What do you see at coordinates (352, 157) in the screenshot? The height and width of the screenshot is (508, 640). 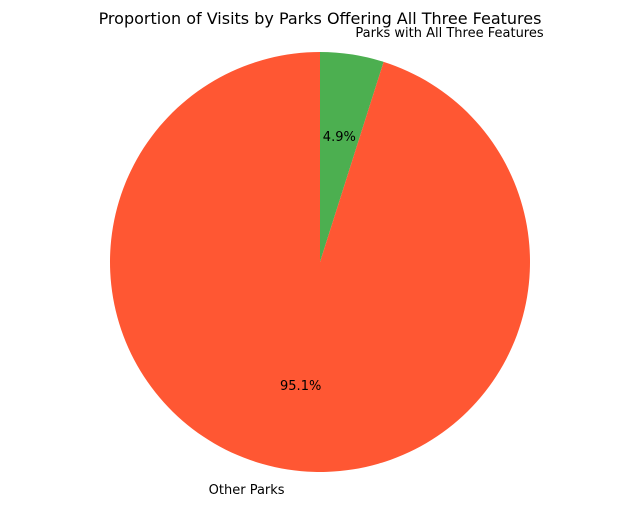 I see `pie-slice-parks-with-all-three-features` at bounding box center [352, 157].